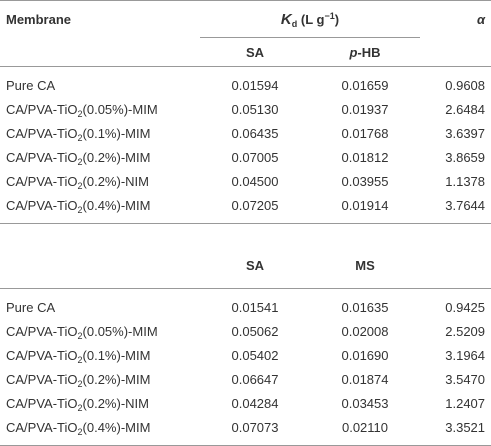 The height and width of the screenshot is (446, 491). I want to click on subheader-row: SA p-HB, so click(245, 52).